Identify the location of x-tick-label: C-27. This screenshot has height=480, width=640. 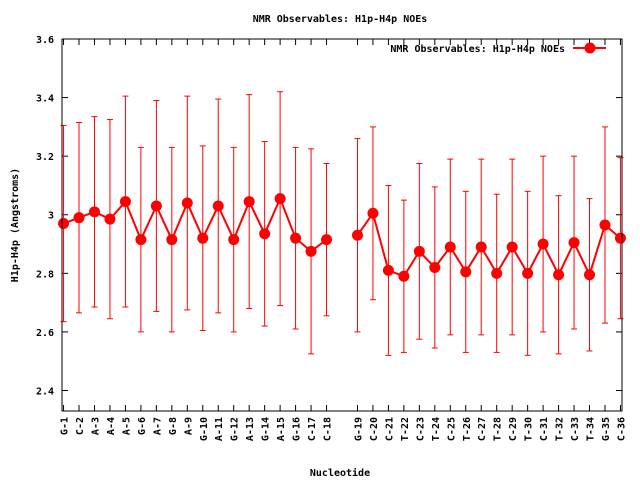
(482, 429).